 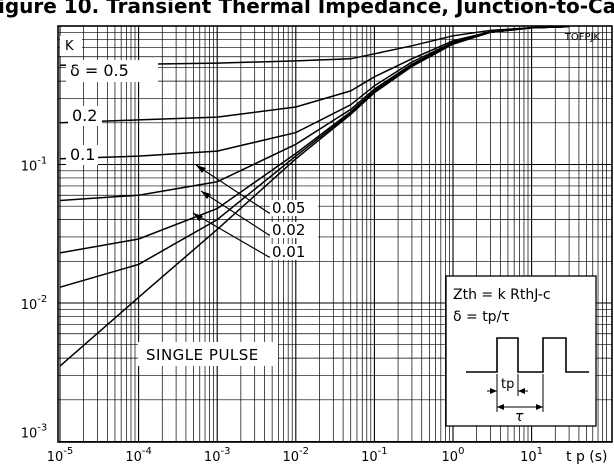 What do you see at coordinates (84, 115) in the screenshot?
I see `label-0.2: 0.2` at bounding box center [84, 115].